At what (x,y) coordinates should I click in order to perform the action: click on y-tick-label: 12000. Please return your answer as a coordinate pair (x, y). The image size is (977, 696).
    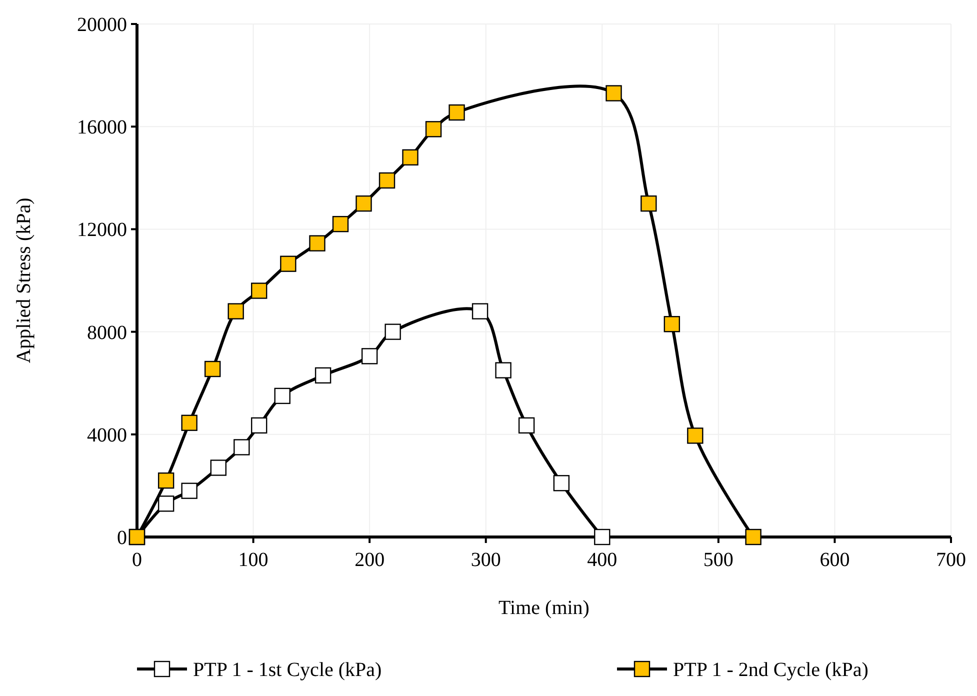
    Looking at the image, I should click on (102, 230).